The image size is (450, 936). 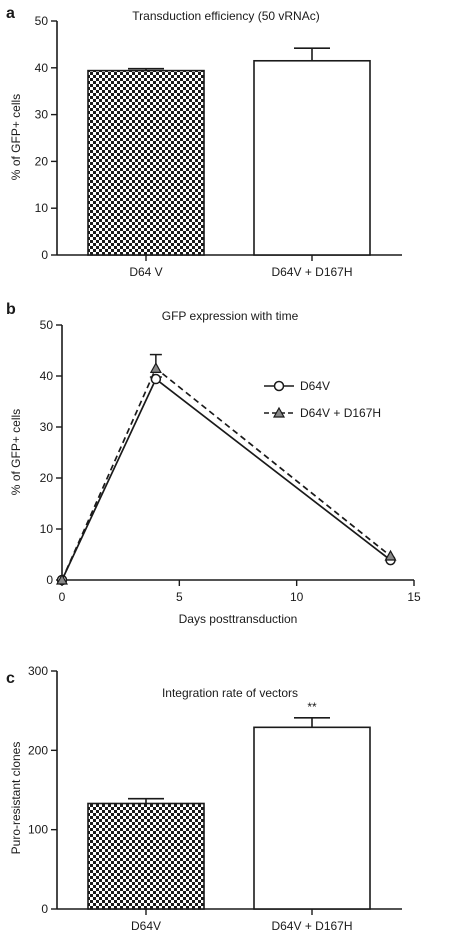 I want to click on panel-a-category-label: D64 V, so click(x=145, y=272).